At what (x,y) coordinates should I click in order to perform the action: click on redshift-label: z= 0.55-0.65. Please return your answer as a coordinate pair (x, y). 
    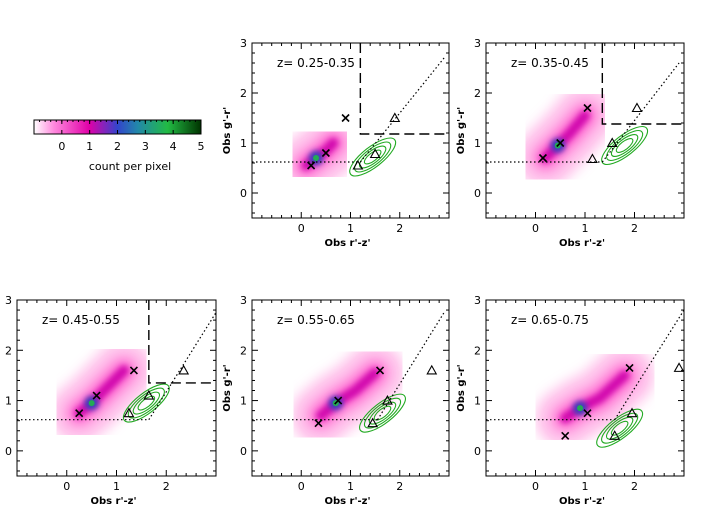
    Looking at the image, I should click on (316, 320).